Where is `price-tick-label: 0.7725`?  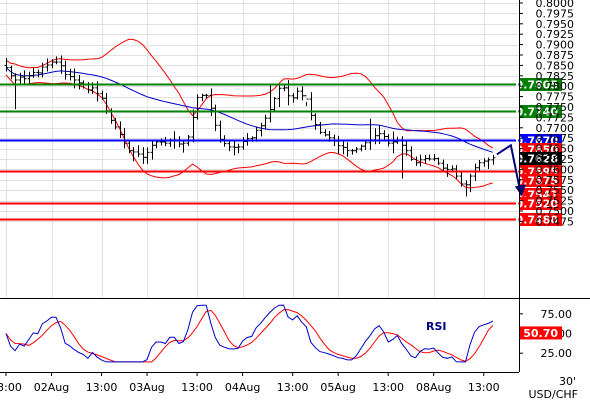
price-tick-label: 0.7725 is located at coordinates (555, 117).